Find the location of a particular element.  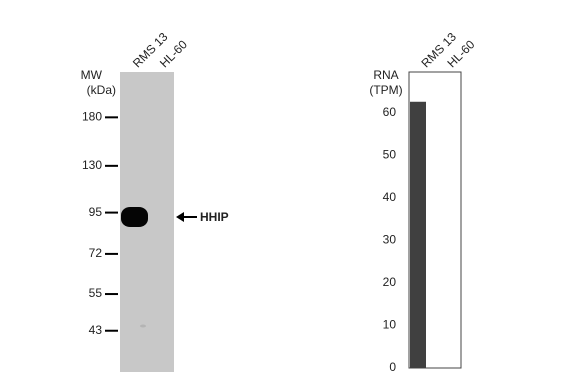

arrow-head is located at coordinates (180, 217).